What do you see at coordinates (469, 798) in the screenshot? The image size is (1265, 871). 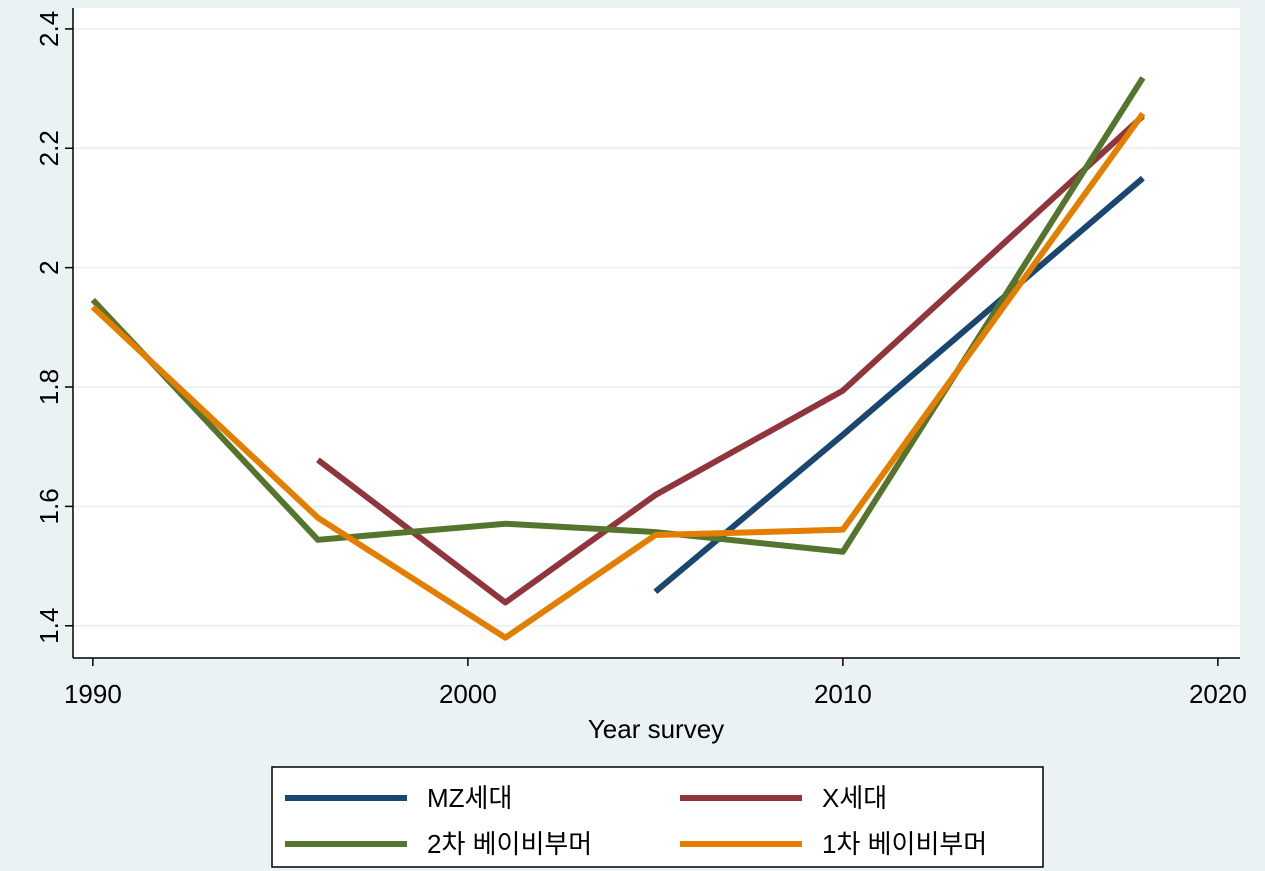 I see `legend-label: MZ세대` at bounding box center [469, 798].